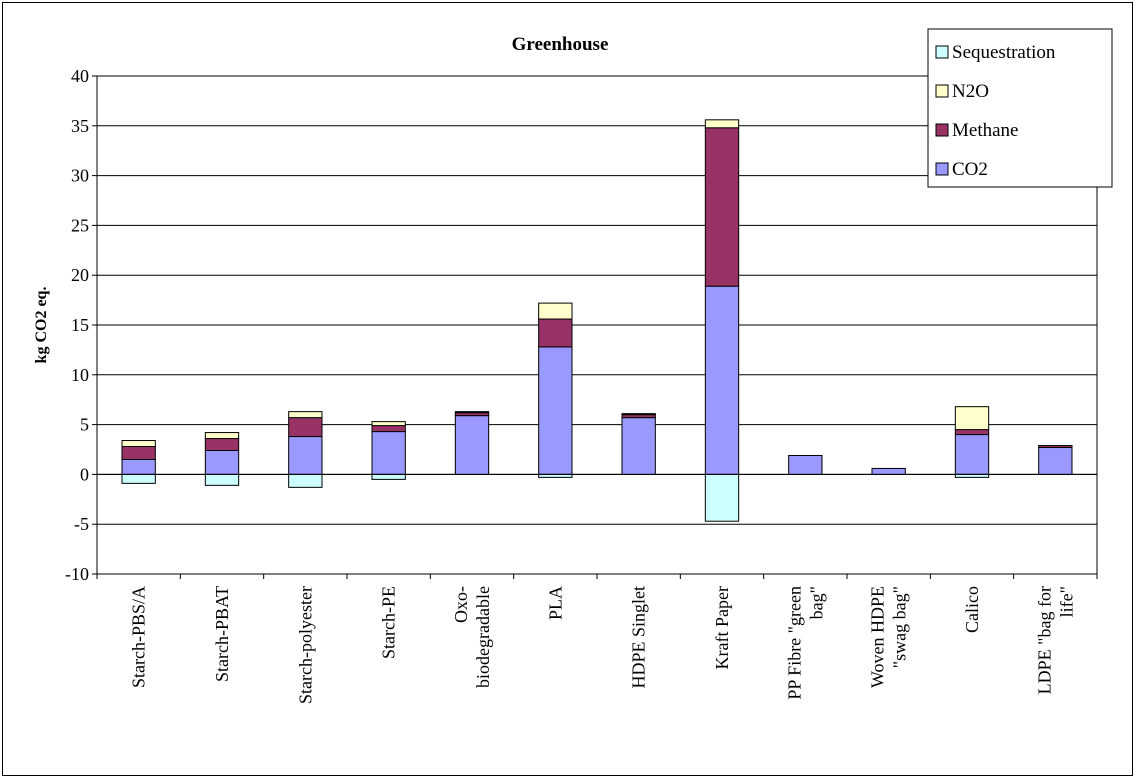 The image size is (1137, 780). I want to click on y-tick-label: 15, so click(80, 325).